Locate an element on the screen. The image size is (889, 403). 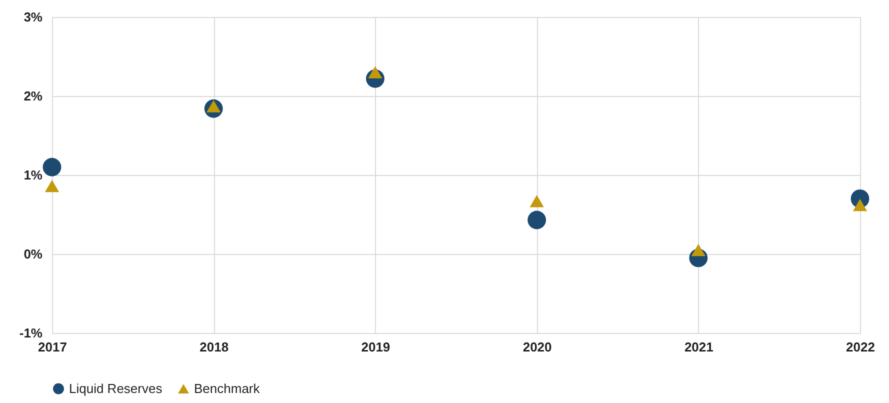
y-tick-label: 0% is located at coordinates (33, 254).